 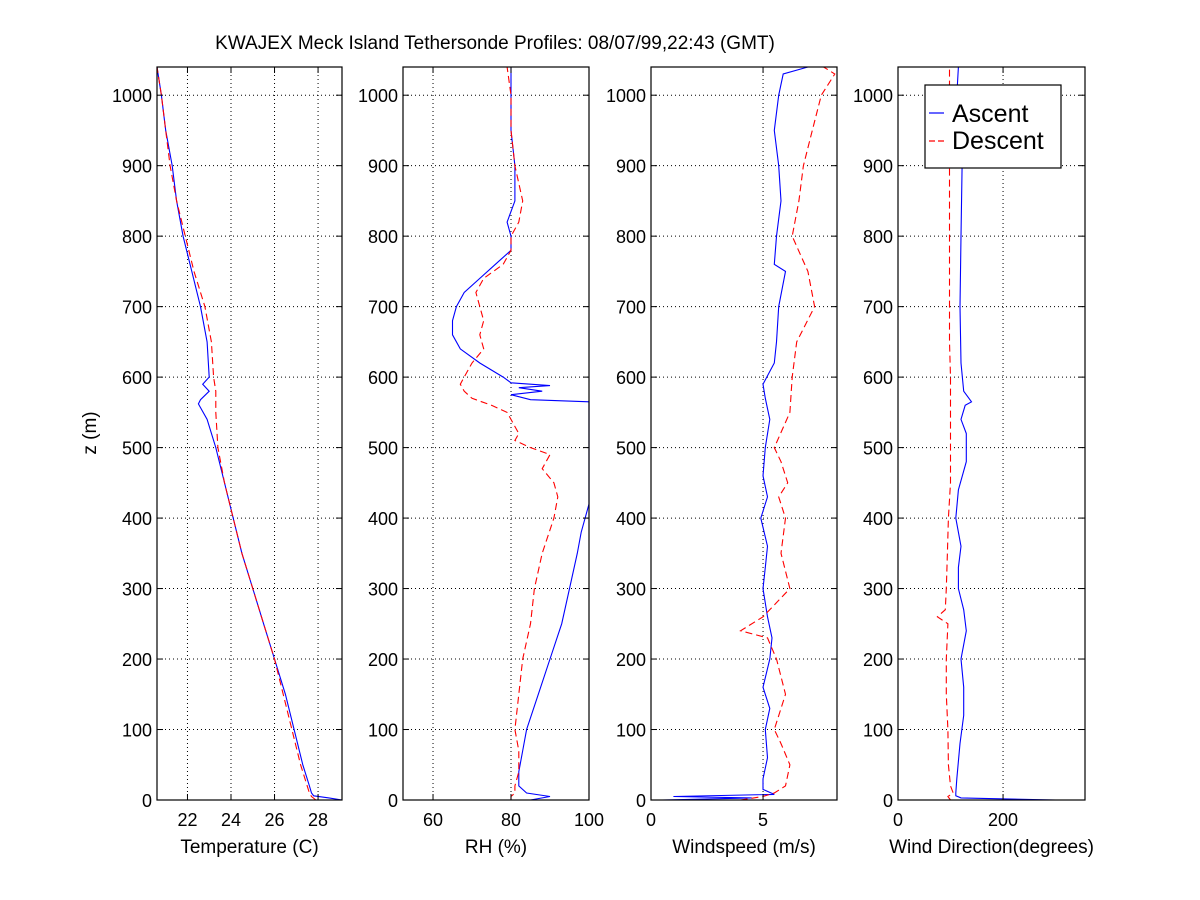 I want to click on series-wind-direction-ascent, so click(x=1005, y=433).